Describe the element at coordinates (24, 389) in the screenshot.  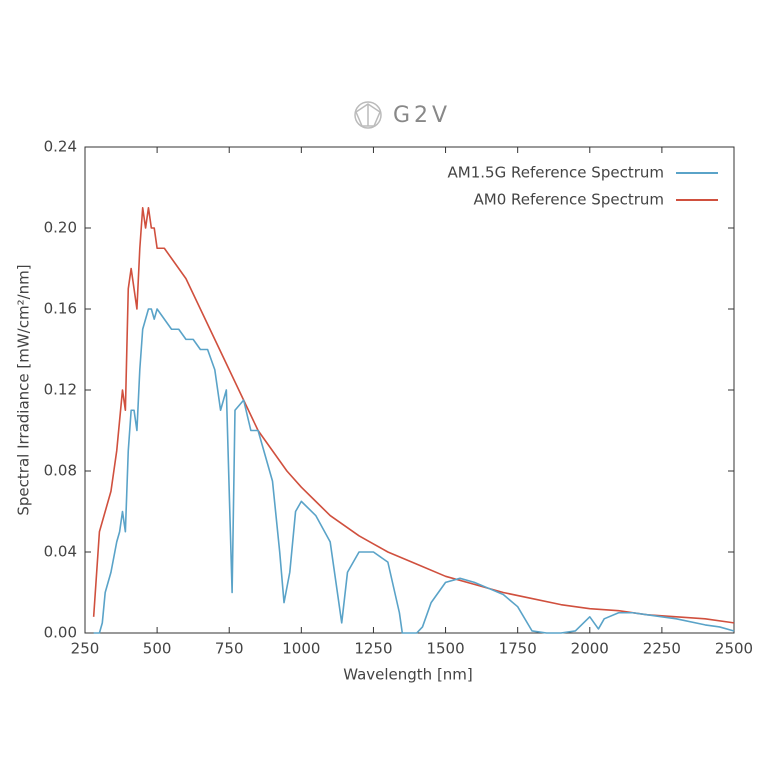
I see `y-axis-label: Spectral Irradiance [mW/cm²/nm]` at that location.